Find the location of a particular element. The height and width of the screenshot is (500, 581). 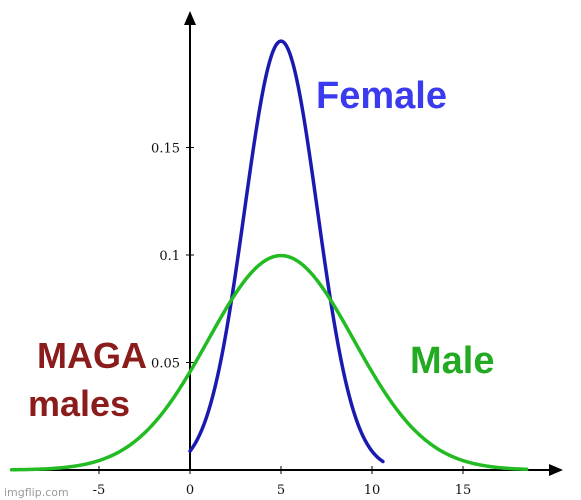

y-tick-label: 0.1 is located at coordinates (169, 256).